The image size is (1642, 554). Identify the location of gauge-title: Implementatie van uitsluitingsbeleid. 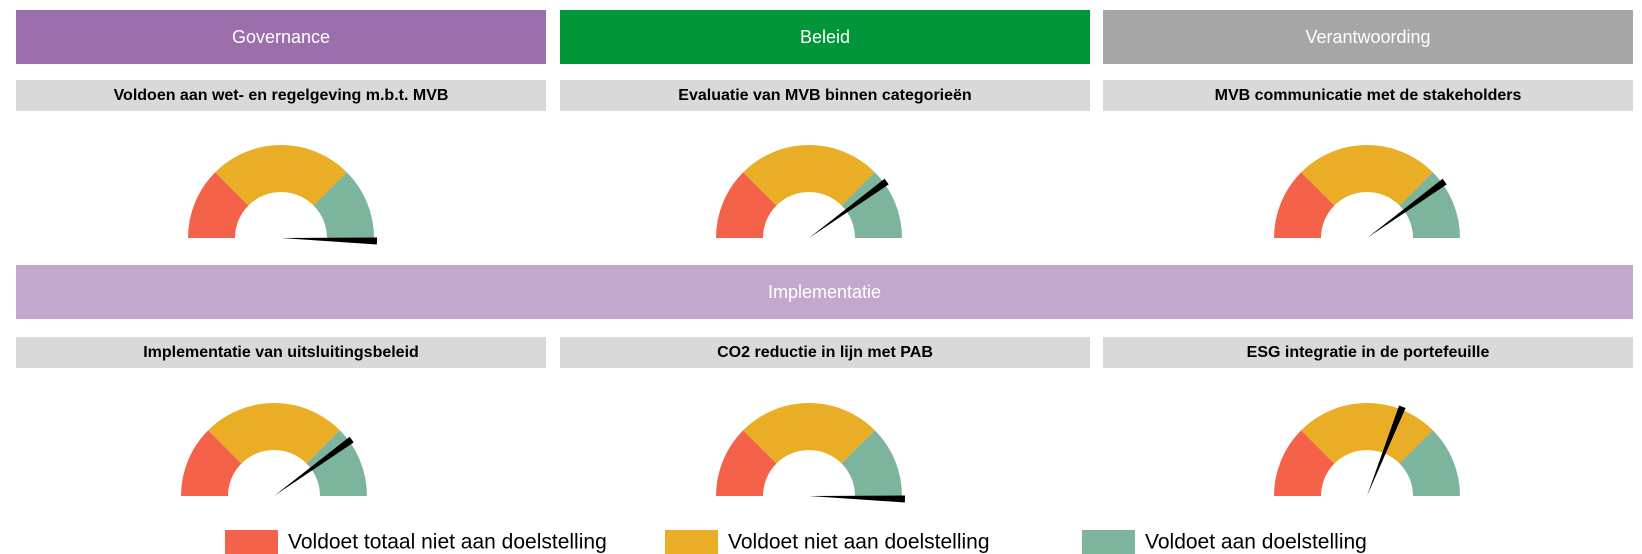
(281, 352).